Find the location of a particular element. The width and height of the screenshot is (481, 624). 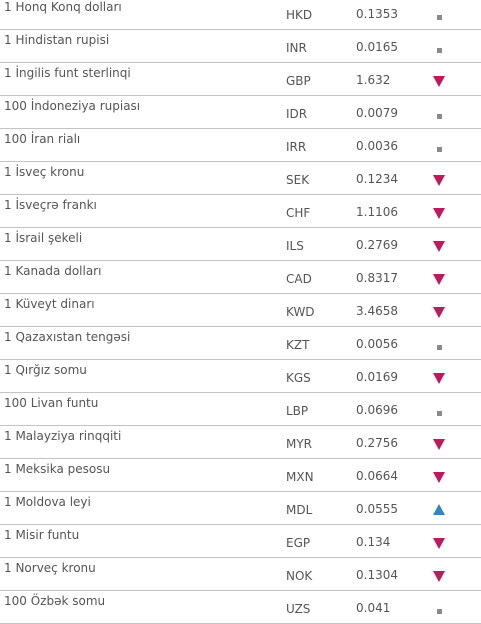

currency-rate: 0.0165 is located at coordinates (377, 47).